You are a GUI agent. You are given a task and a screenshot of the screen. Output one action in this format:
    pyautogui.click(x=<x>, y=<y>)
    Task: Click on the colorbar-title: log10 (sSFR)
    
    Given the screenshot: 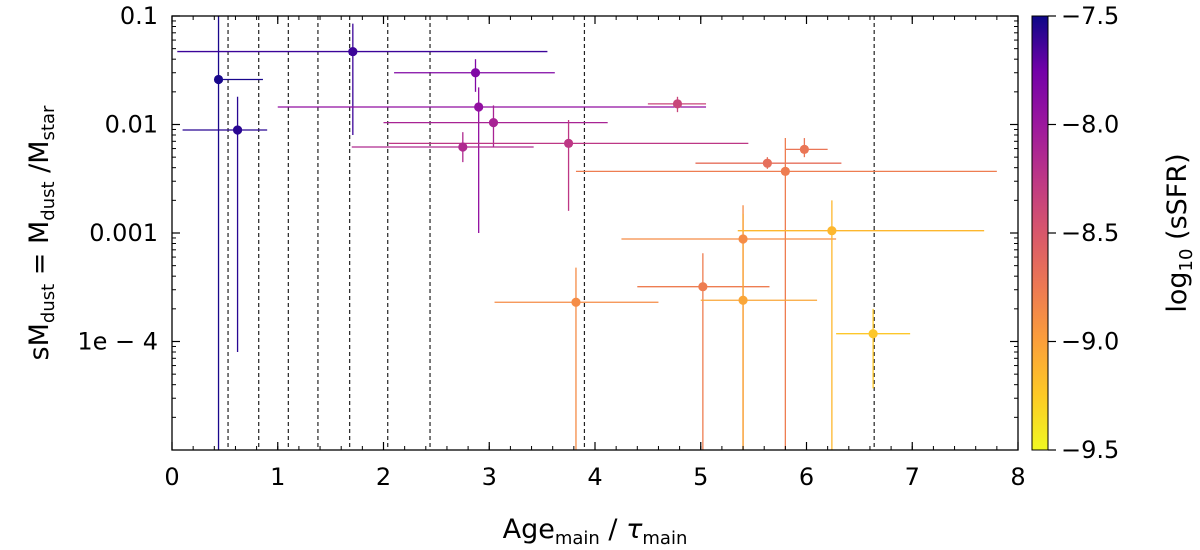 What is the action you would take?
    pyautogui.click(x=1179, y=232)
    